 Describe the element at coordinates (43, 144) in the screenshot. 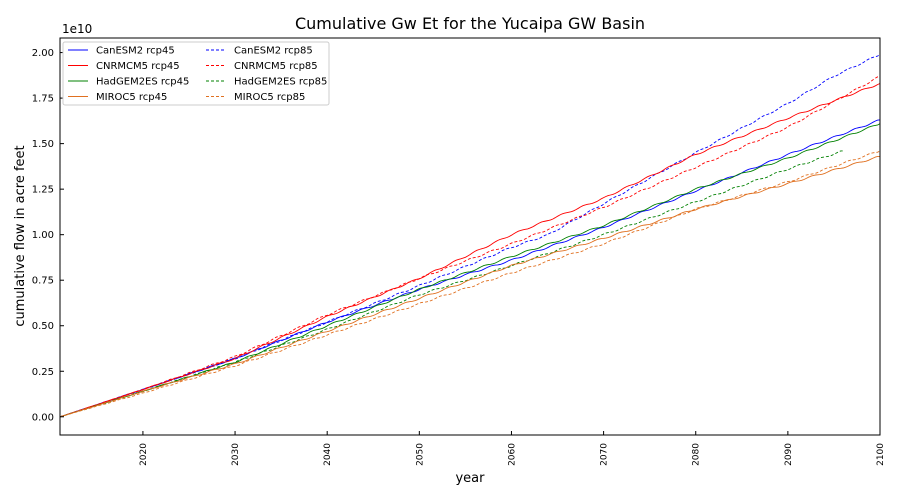

I see `y-tick-label: 1.50` at that location.